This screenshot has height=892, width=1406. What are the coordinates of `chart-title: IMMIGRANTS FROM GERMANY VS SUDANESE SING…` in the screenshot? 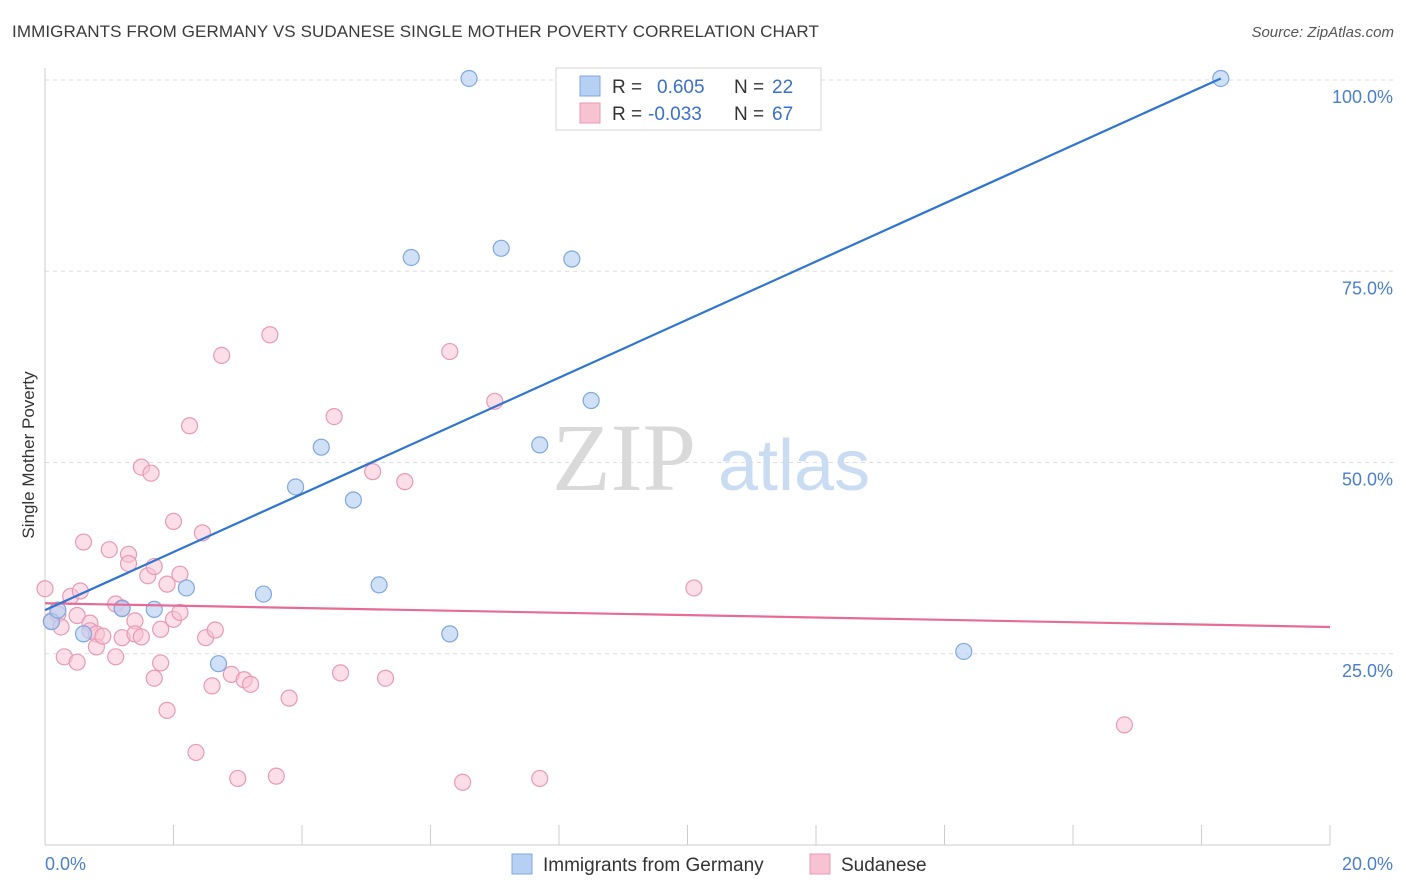 It's located at (415, 31).